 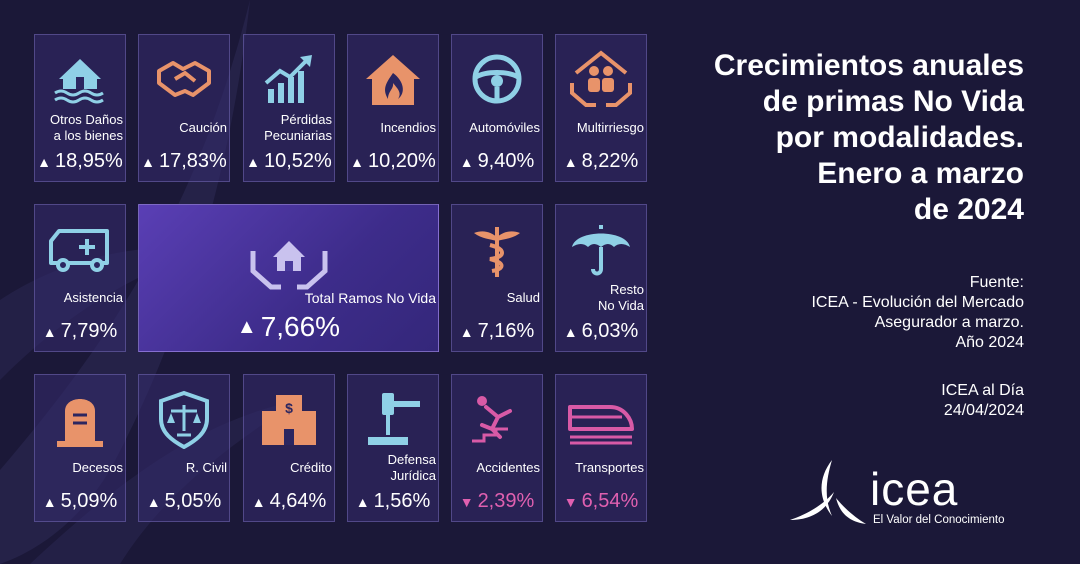 What do you see at coordinates (289, 419) in the screenshot?
I see `bank-building-icon: $` at bounding box center [289, 419].